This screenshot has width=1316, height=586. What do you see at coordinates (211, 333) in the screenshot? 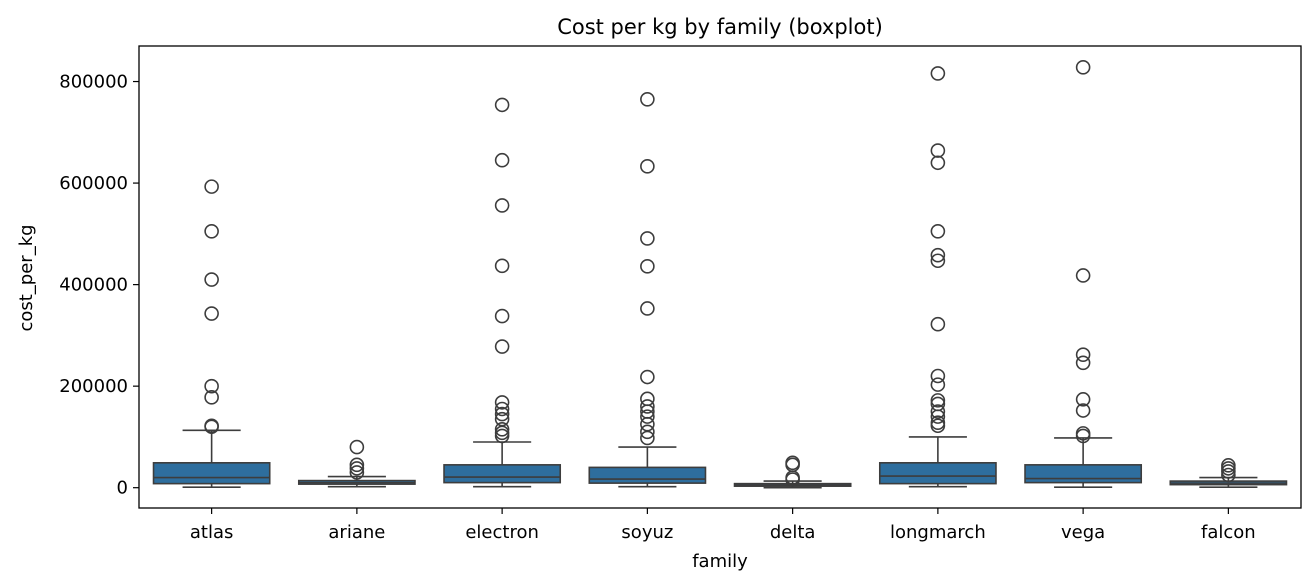
I see `box-group-atlas` at bounding box center [211, 333].